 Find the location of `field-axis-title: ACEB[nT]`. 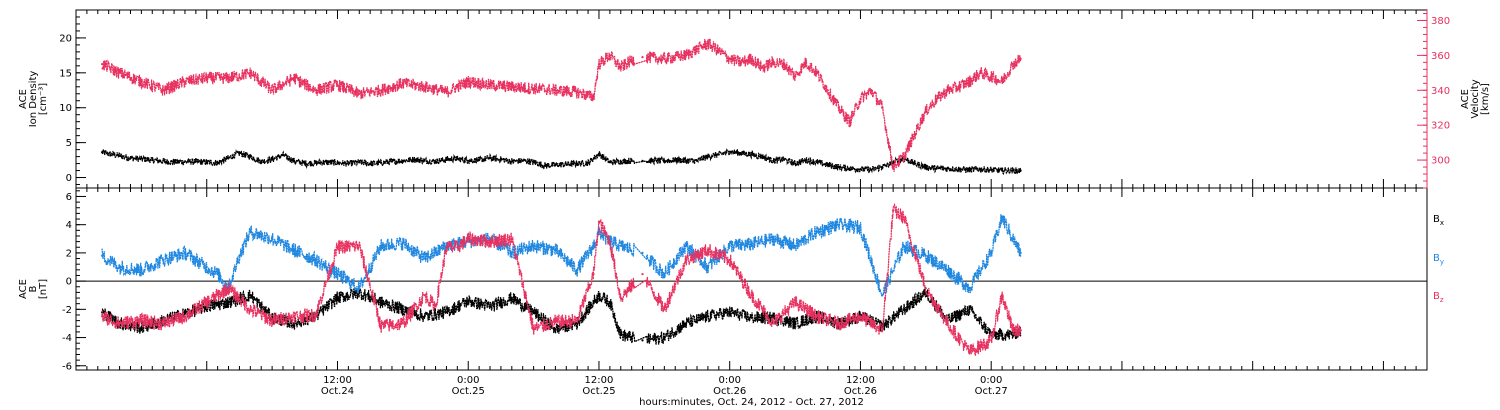

field-axis-title: ACEB[nT] is located at coordinates (33, 289).